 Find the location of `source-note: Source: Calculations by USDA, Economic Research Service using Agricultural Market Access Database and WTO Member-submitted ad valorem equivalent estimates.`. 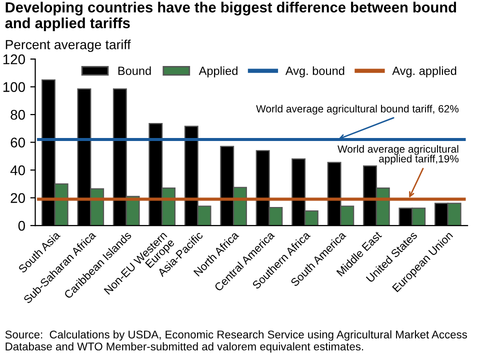

source-note: Source: Calculations by USDA, Economic Research Service using Agricultural Market Access Database and WTO Member-submitted ad valorem equivalent estimates. is located at coordinates (236, 341).